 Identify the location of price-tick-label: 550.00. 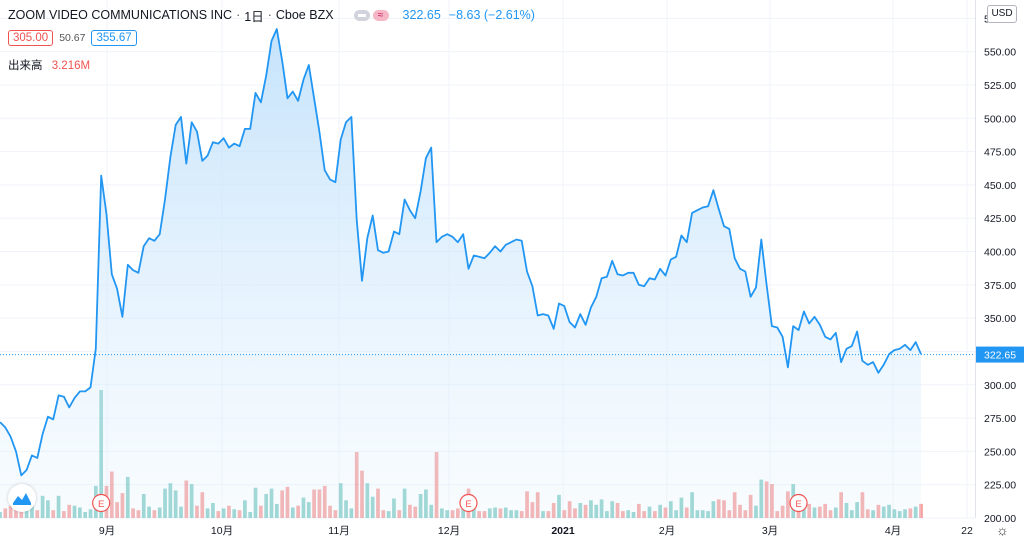
(1000, 53).